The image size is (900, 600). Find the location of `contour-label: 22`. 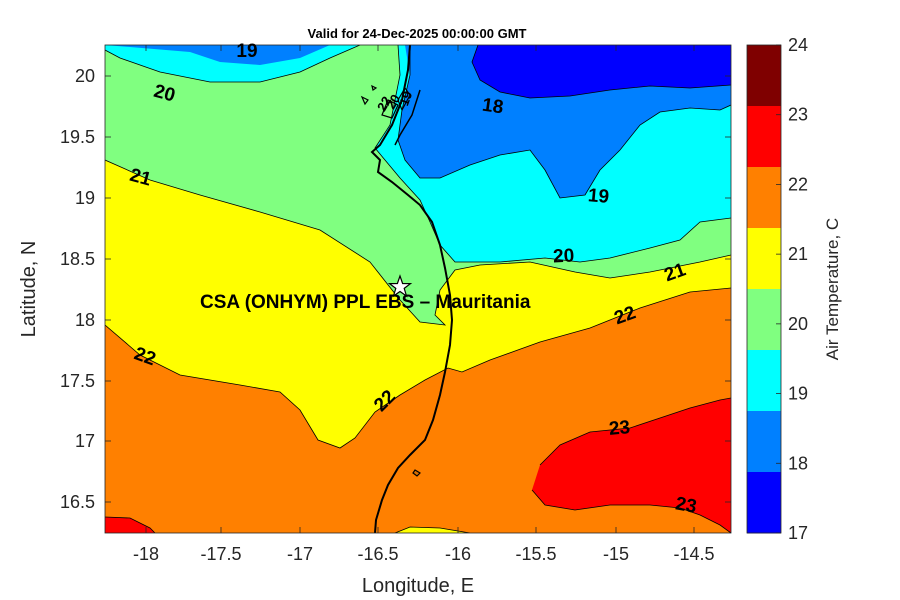

contour-label: 22 is located at coordinates (384, 104).